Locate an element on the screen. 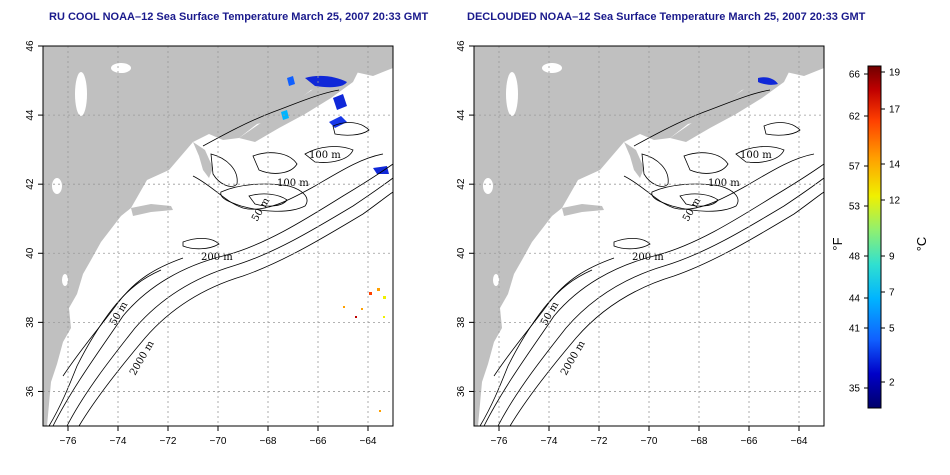 The image size is (950, 475). right-label-100m-b: 100 m is located at coordinates (724, 183).